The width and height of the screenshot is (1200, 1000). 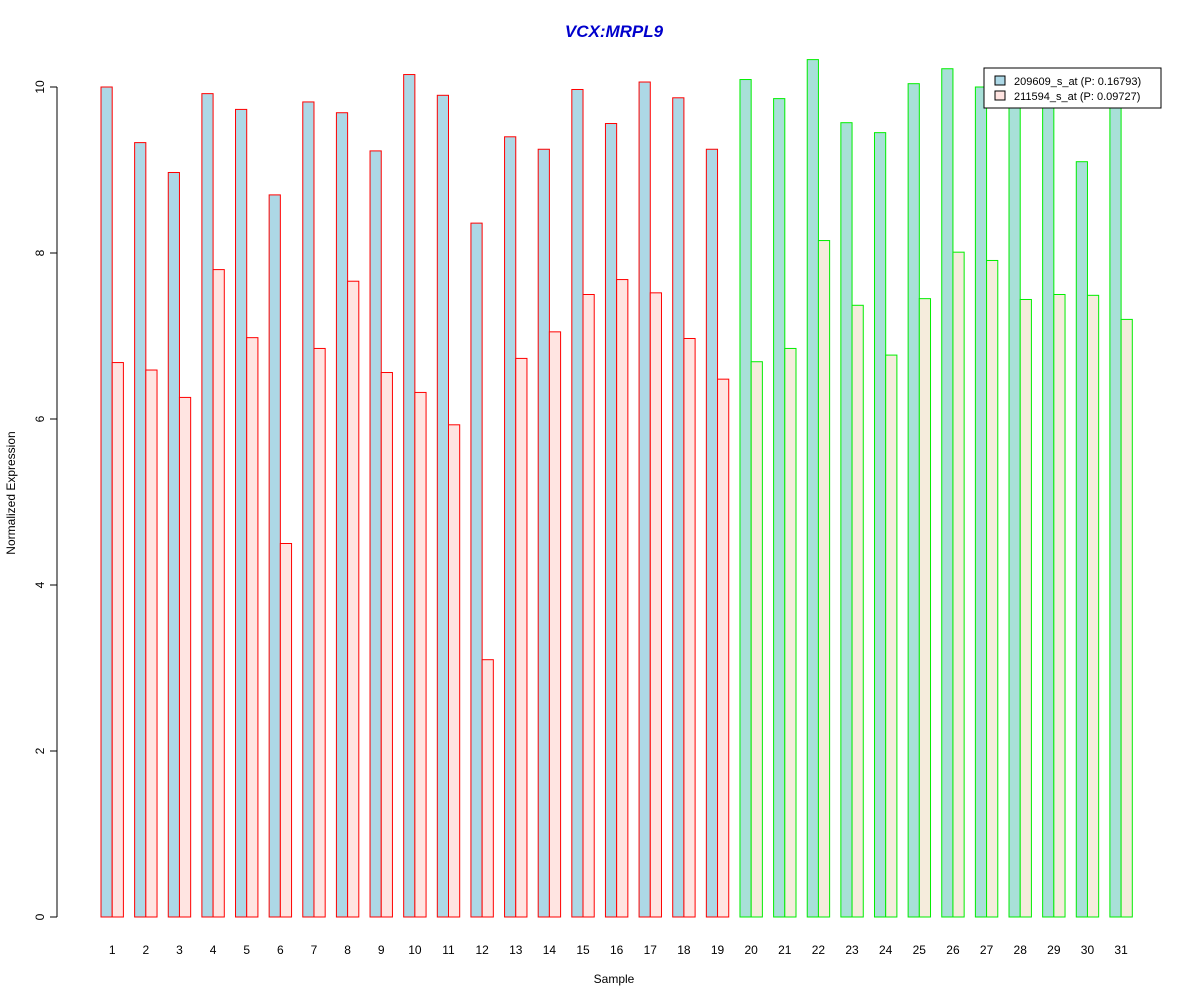 I want to click on x-tick-label: 20, so click(x=751, y=950).